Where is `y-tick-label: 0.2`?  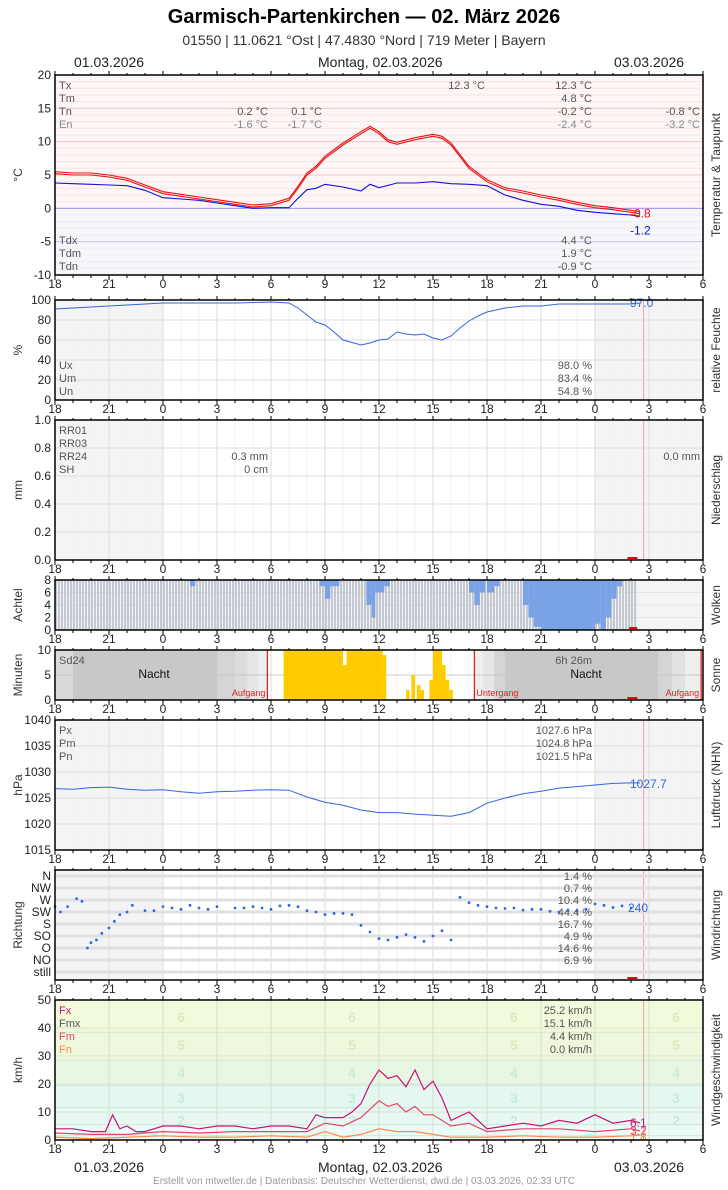 y-tick-label: 0.2 is located at coordinates (42, 532).